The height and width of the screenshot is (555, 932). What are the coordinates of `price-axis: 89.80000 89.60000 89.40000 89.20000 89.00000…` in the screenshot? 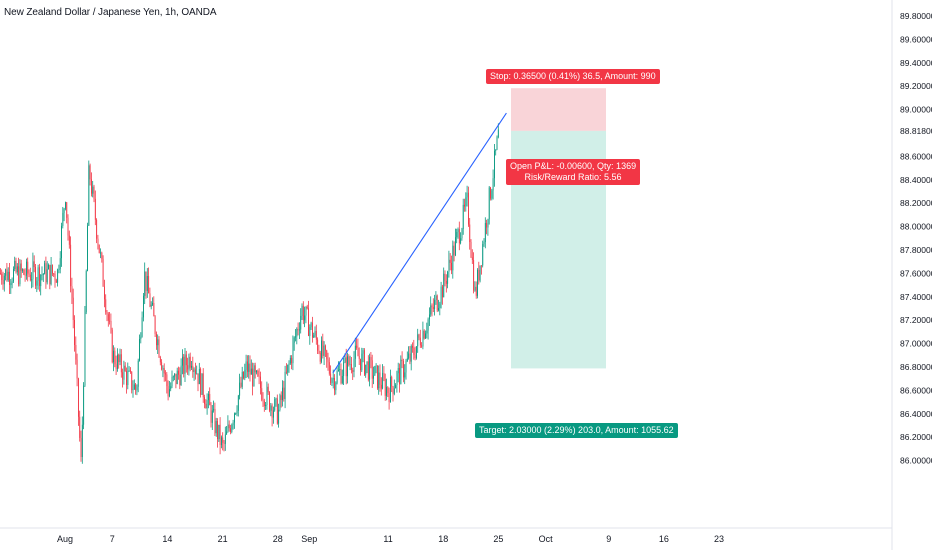 It's located at (916, 238).